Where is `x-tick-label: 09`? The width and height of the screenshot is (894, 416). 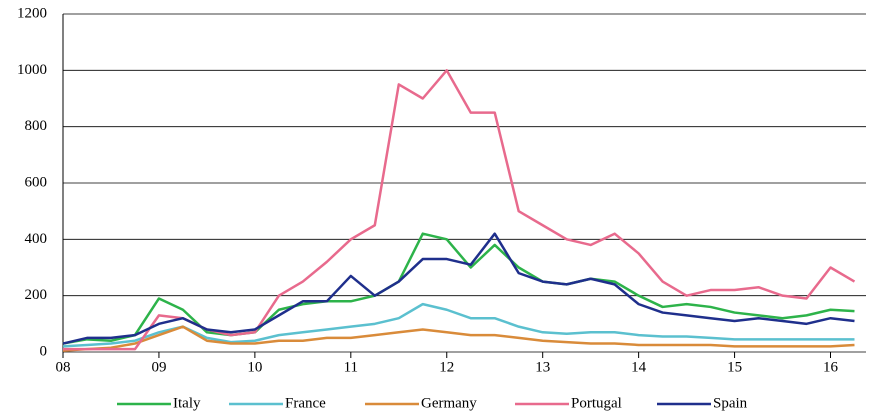
x-tick-label: 09 is located at coordinates (158, 367).